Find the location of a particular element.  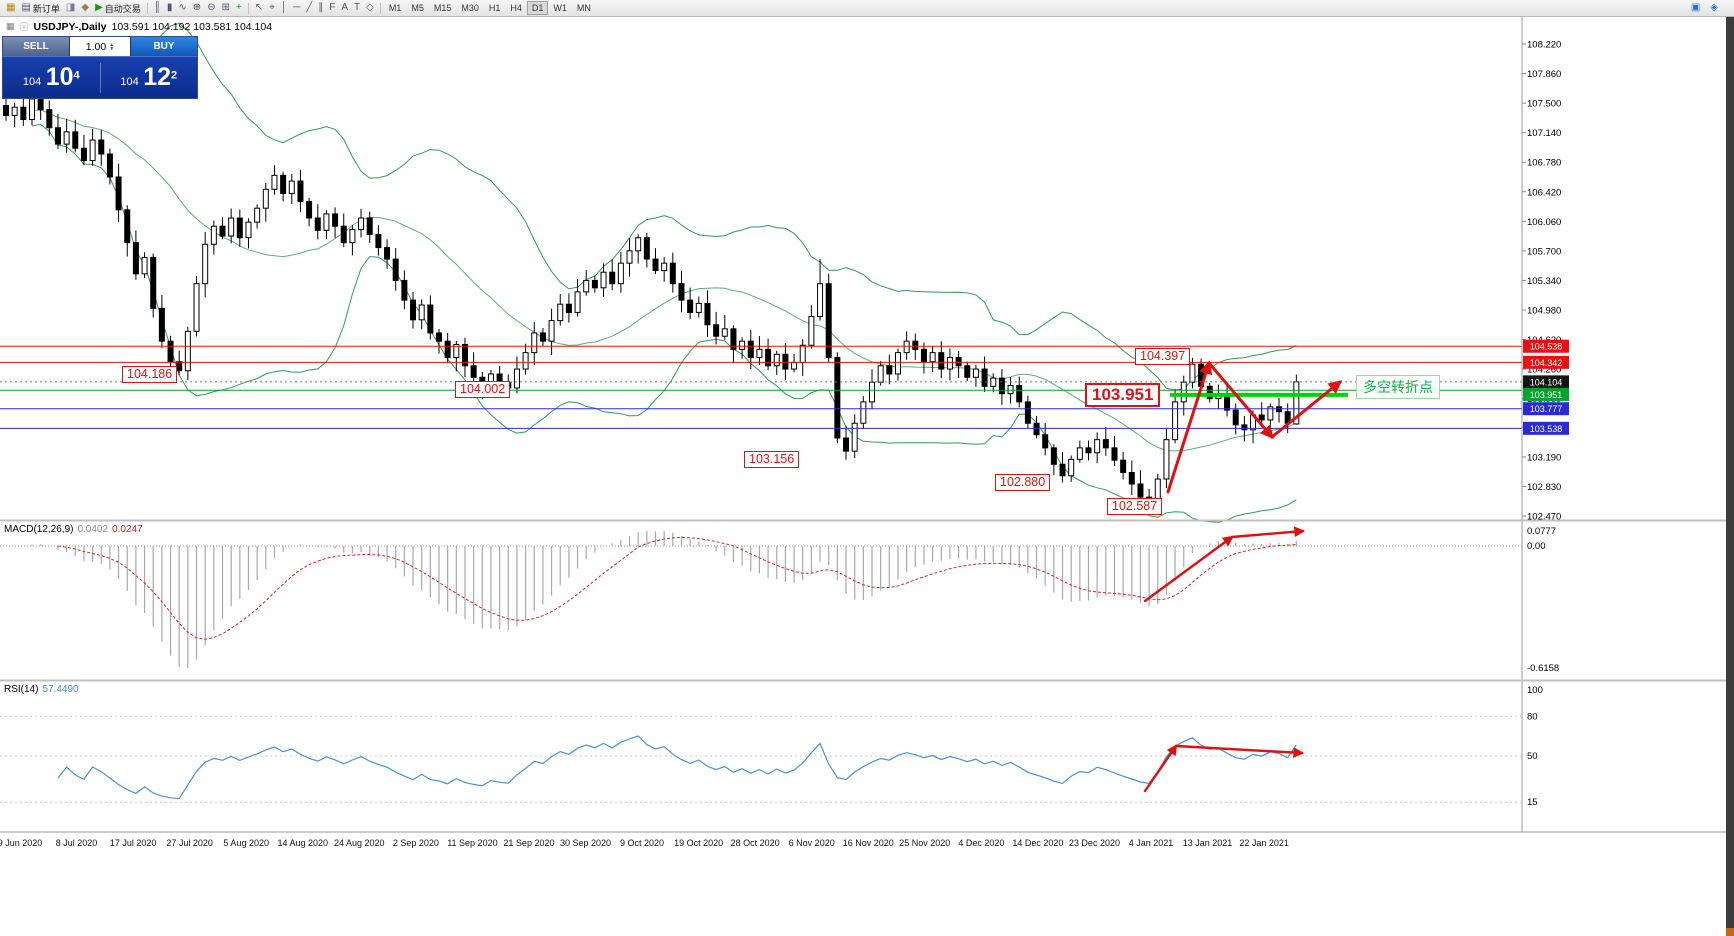

trendline-icon: ╱ is located at coordinates (309, 8).